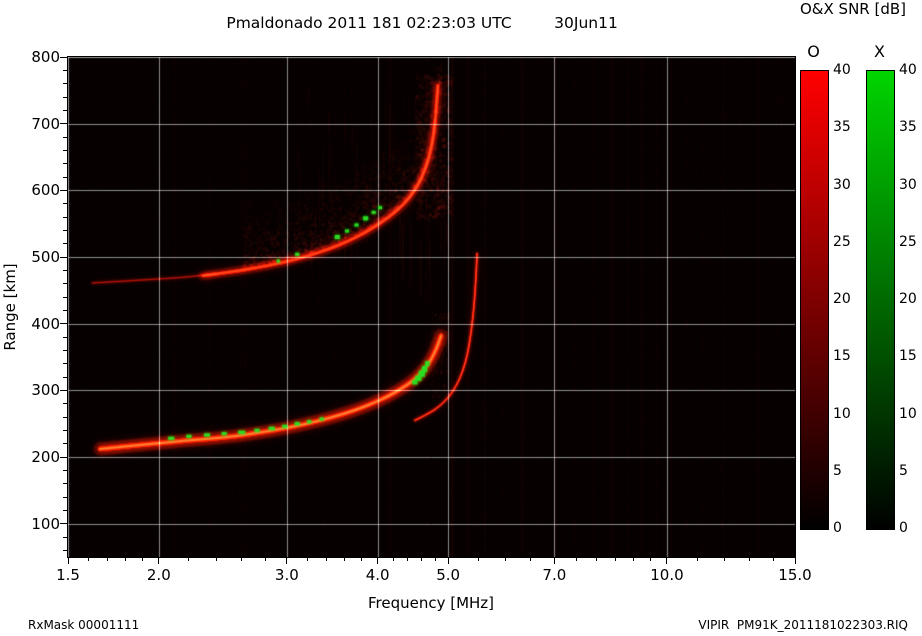  I want to click on x-tick-label: 15.0, so click(795, 575).